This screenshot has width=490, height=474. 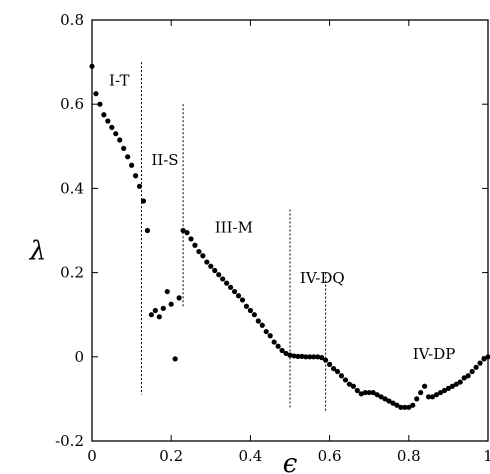 What do you see at coordinates (434, 354) in the screenshot?
I see `region-label: IV-DP` at bounding box center [434, 354].